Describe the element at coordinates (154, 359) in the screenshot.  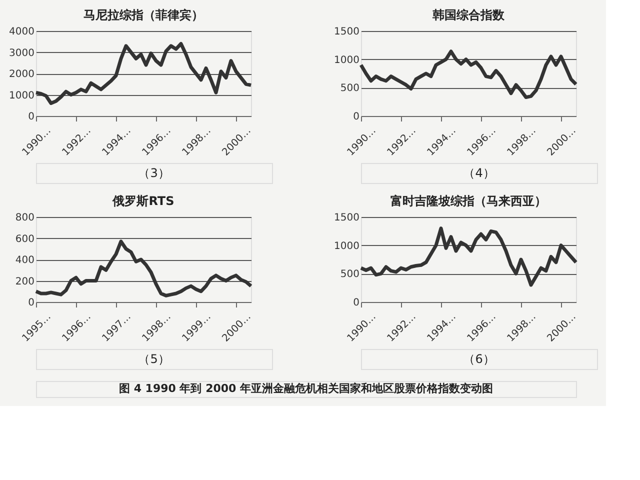
I see `text: （5）` at that location.